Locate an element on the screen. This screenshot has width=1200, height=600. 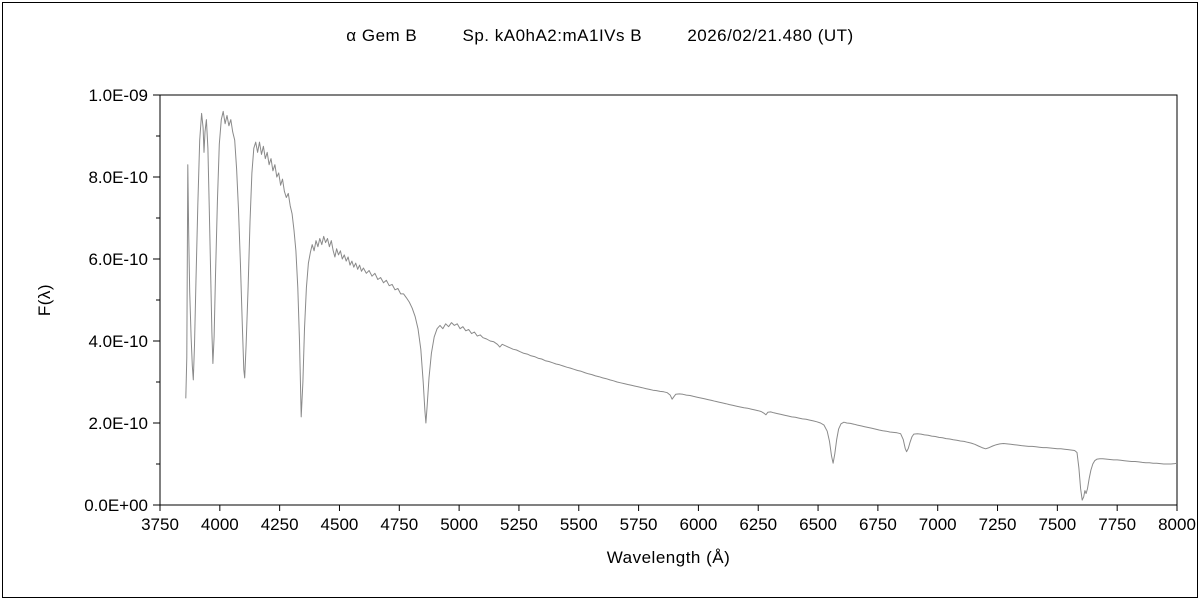
x-tick-label: 4500 is located at coordinates (340, 524).